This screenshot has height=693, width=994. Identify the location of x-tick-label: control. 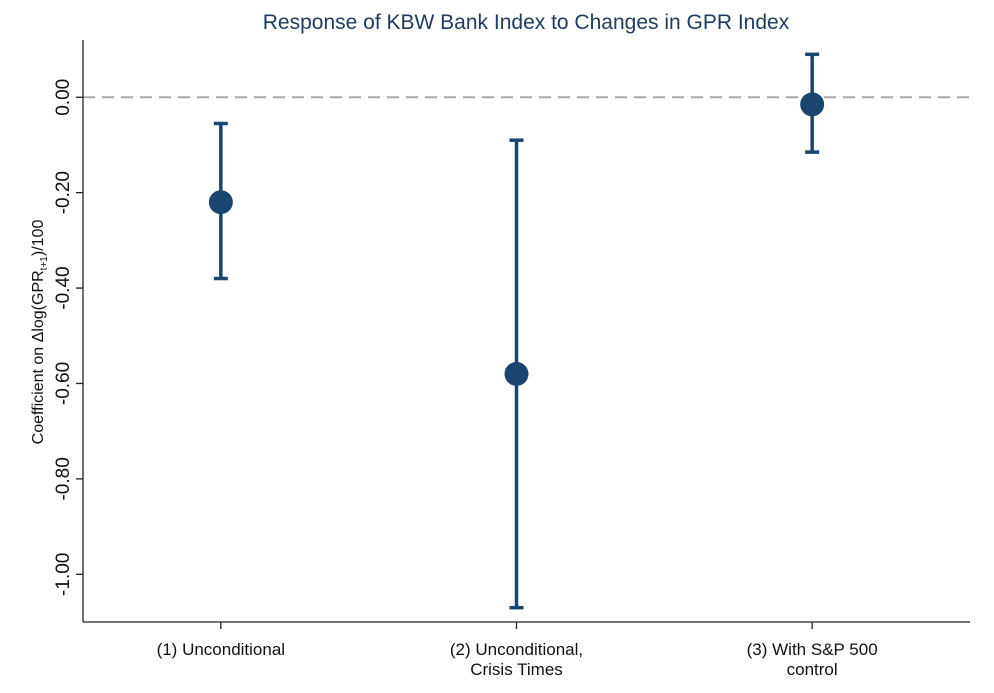
(812, 669).